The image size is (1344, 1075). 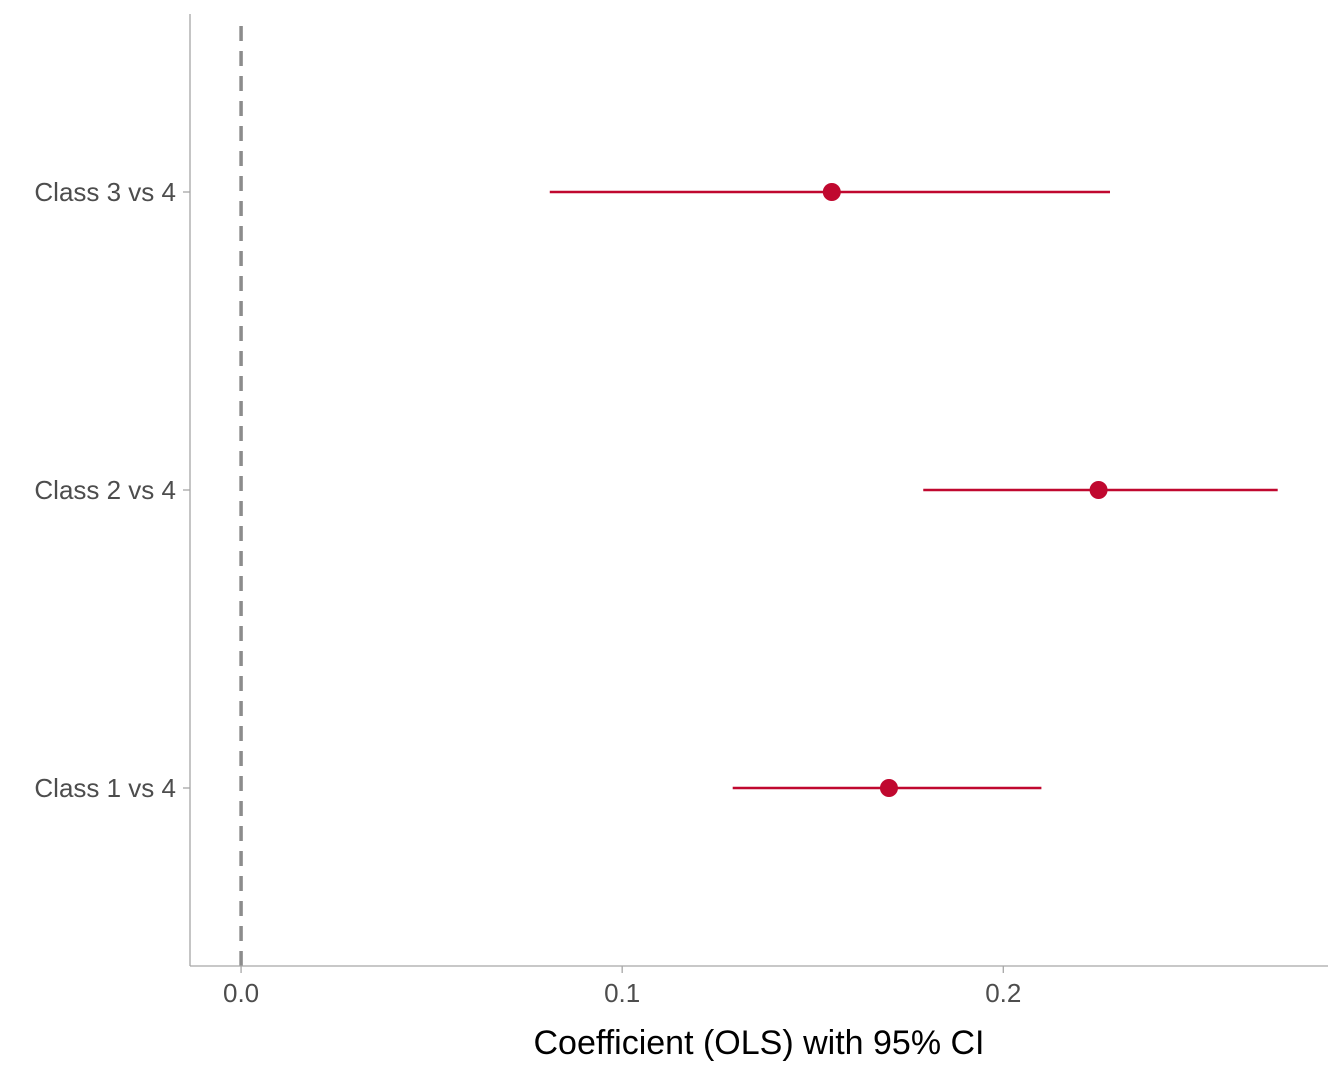 What do you see at coordinates (1003, 993) in the screenshot?
I see `x-tick-label: 0.2` at bounding box center [1003, 993].